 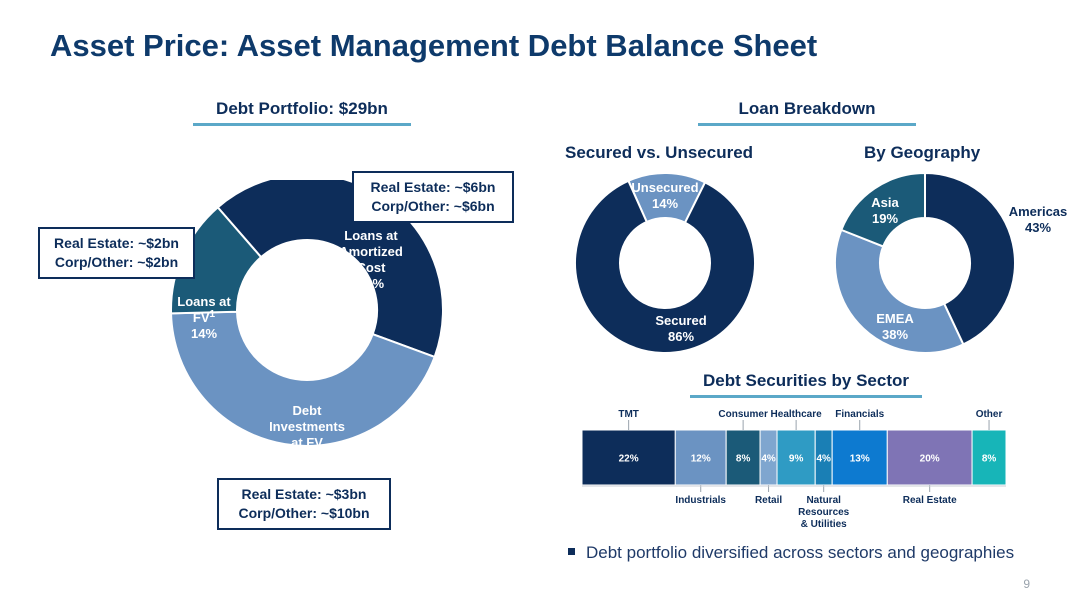 What do you see at coordinates (665, 203) in the screenshot?
I see `slice-value-unsecured: 14%` at bounding box center [665, 203].